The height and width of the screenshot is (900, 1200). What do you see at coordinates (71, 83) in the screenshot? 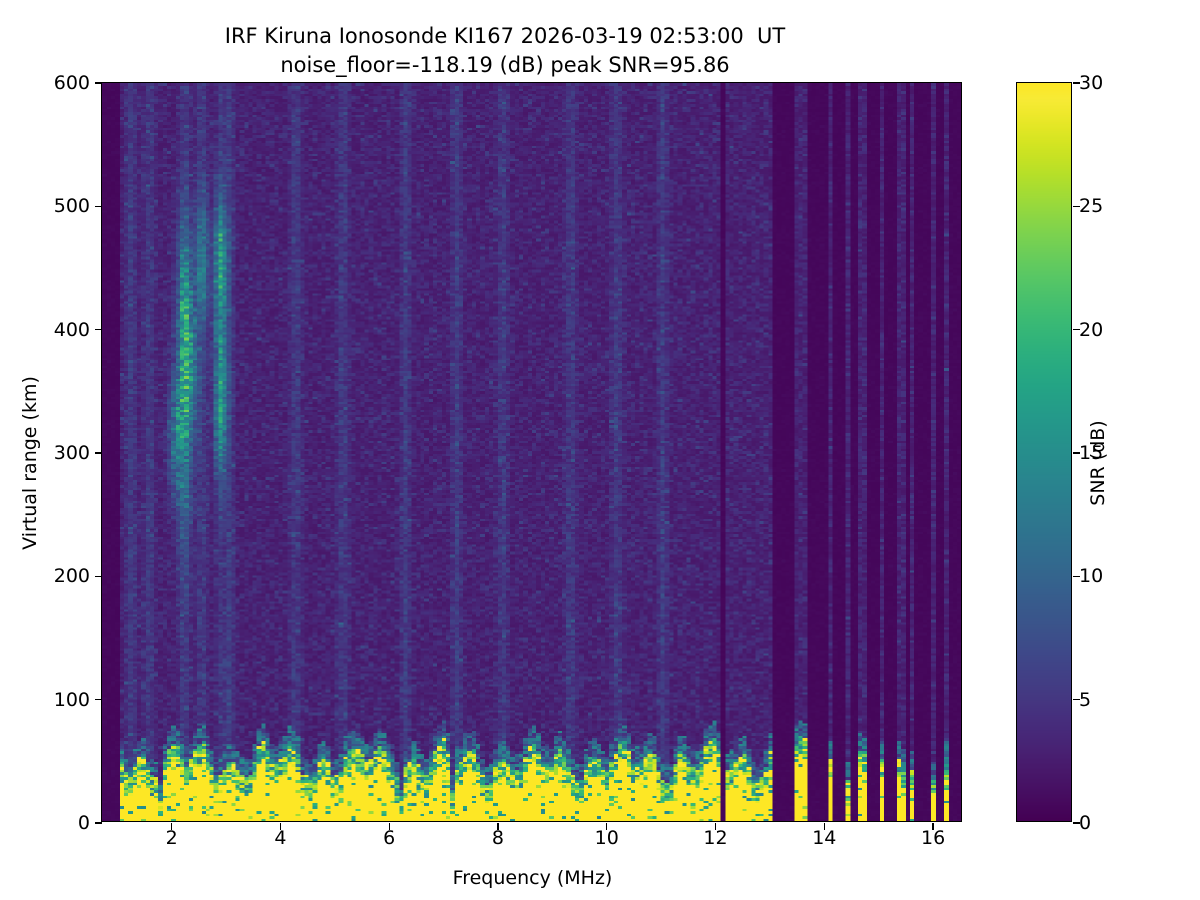
I see `y-tick-label: 600` at bounding box center [71, 83].